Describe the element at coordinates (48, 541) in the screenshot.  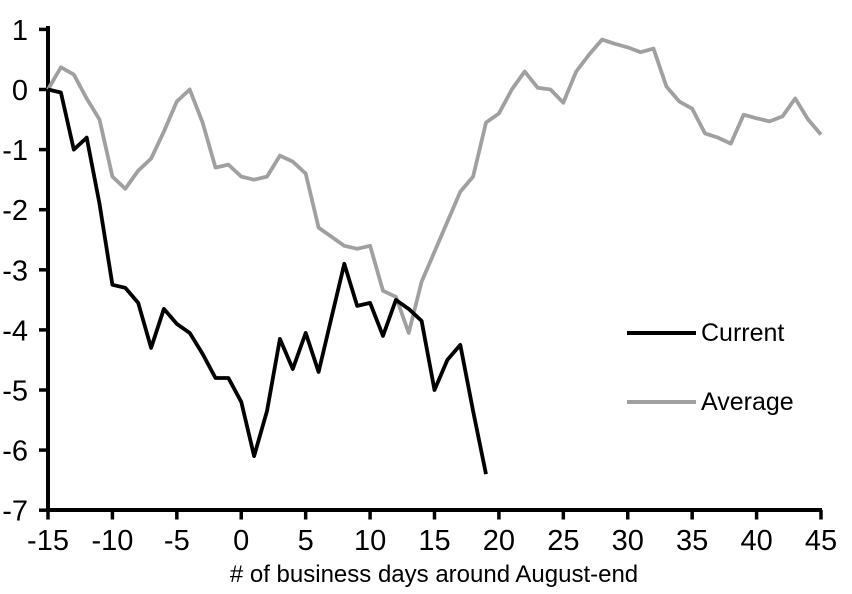
I see `x-tick-label: -15` at that location.